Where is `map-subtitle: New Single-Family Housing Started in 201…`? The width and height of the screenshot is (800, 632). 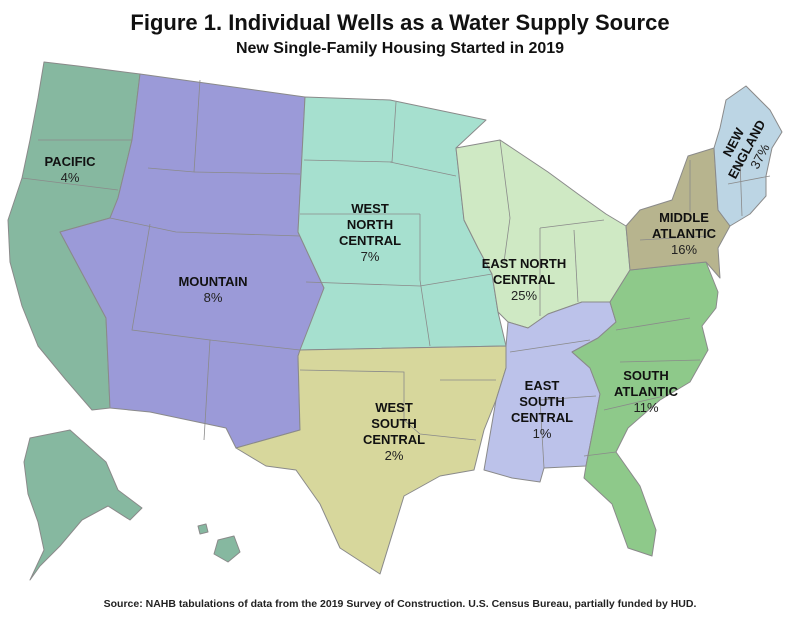
map-subtitle: New Single-Family Housing Started in 201… is located at coordinates (400, 48).